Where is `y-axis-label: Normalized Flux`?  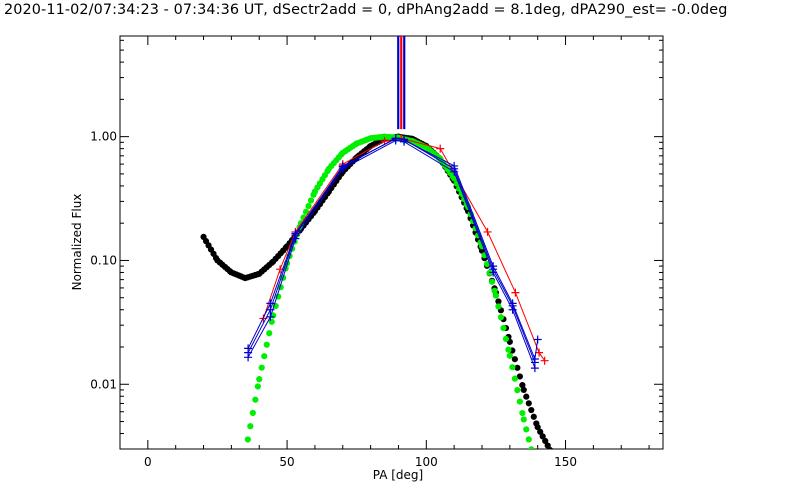
y-axis-label: Normalized Flux is located at coordinates (77, 242).